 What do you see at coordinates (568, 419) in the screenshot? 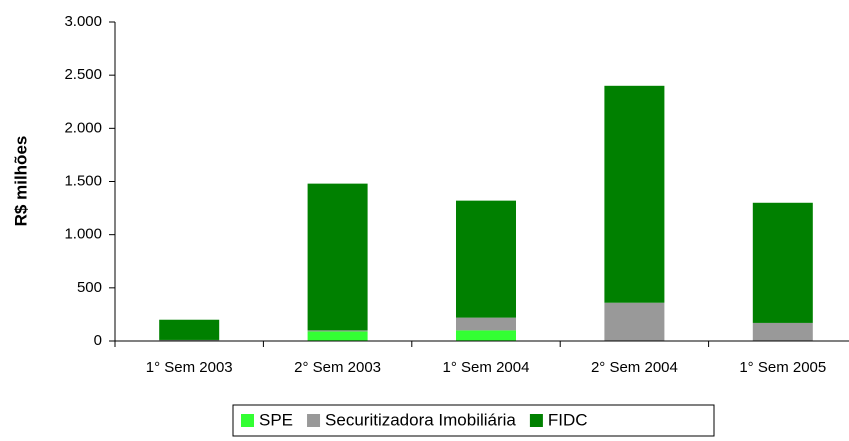
I see `legend-label: FIDC` at bounding box center [568, 419].